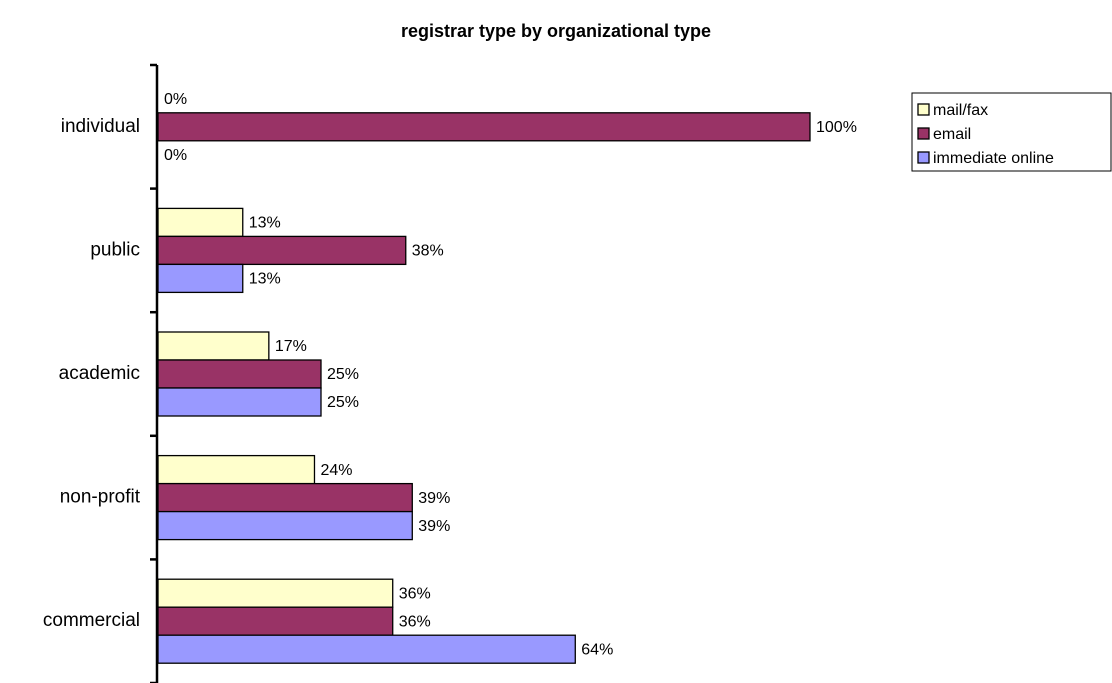 The width and height of the screenshot is (1112, 683). What do you see at coordinates (993, 158) in the screenshot?
I see `legend-label: immediate online` at bounding box center [993, 158].